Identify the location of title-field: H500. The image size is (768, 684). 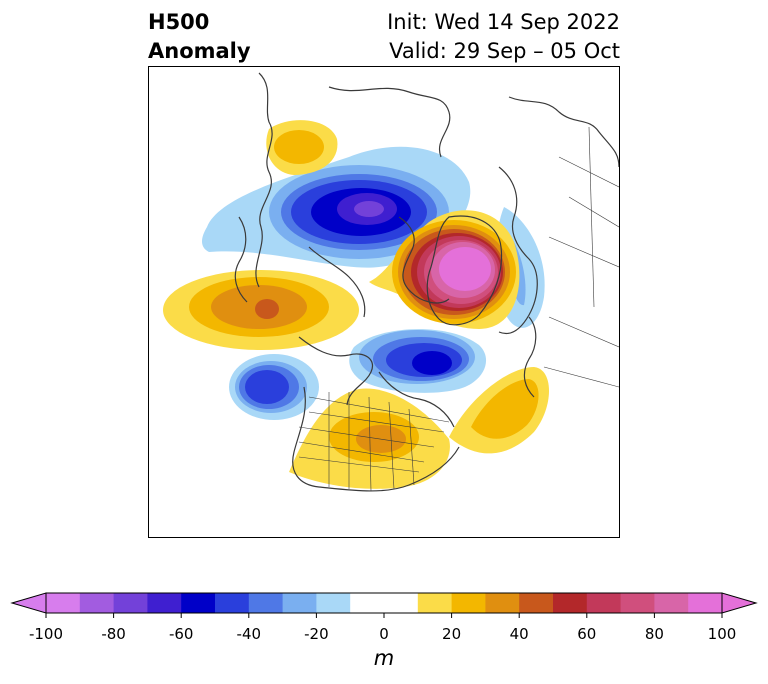
(179, 22).